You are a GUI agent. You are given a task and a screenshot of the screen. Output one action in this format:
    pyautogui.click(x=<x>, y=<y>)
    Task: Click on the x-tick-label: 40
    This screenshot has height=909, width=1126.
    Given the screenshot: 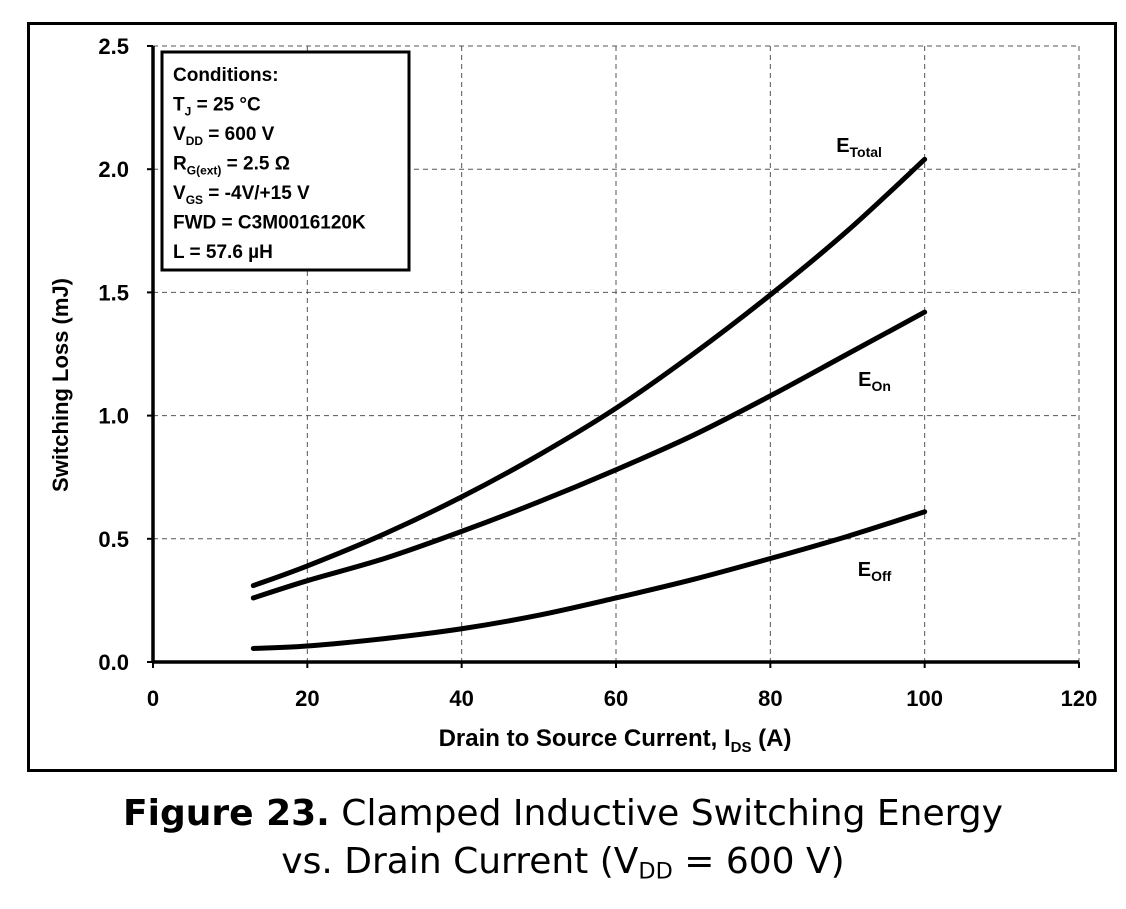 What is the action you would take?
    pyautogui.click(x=461, y=698)
    